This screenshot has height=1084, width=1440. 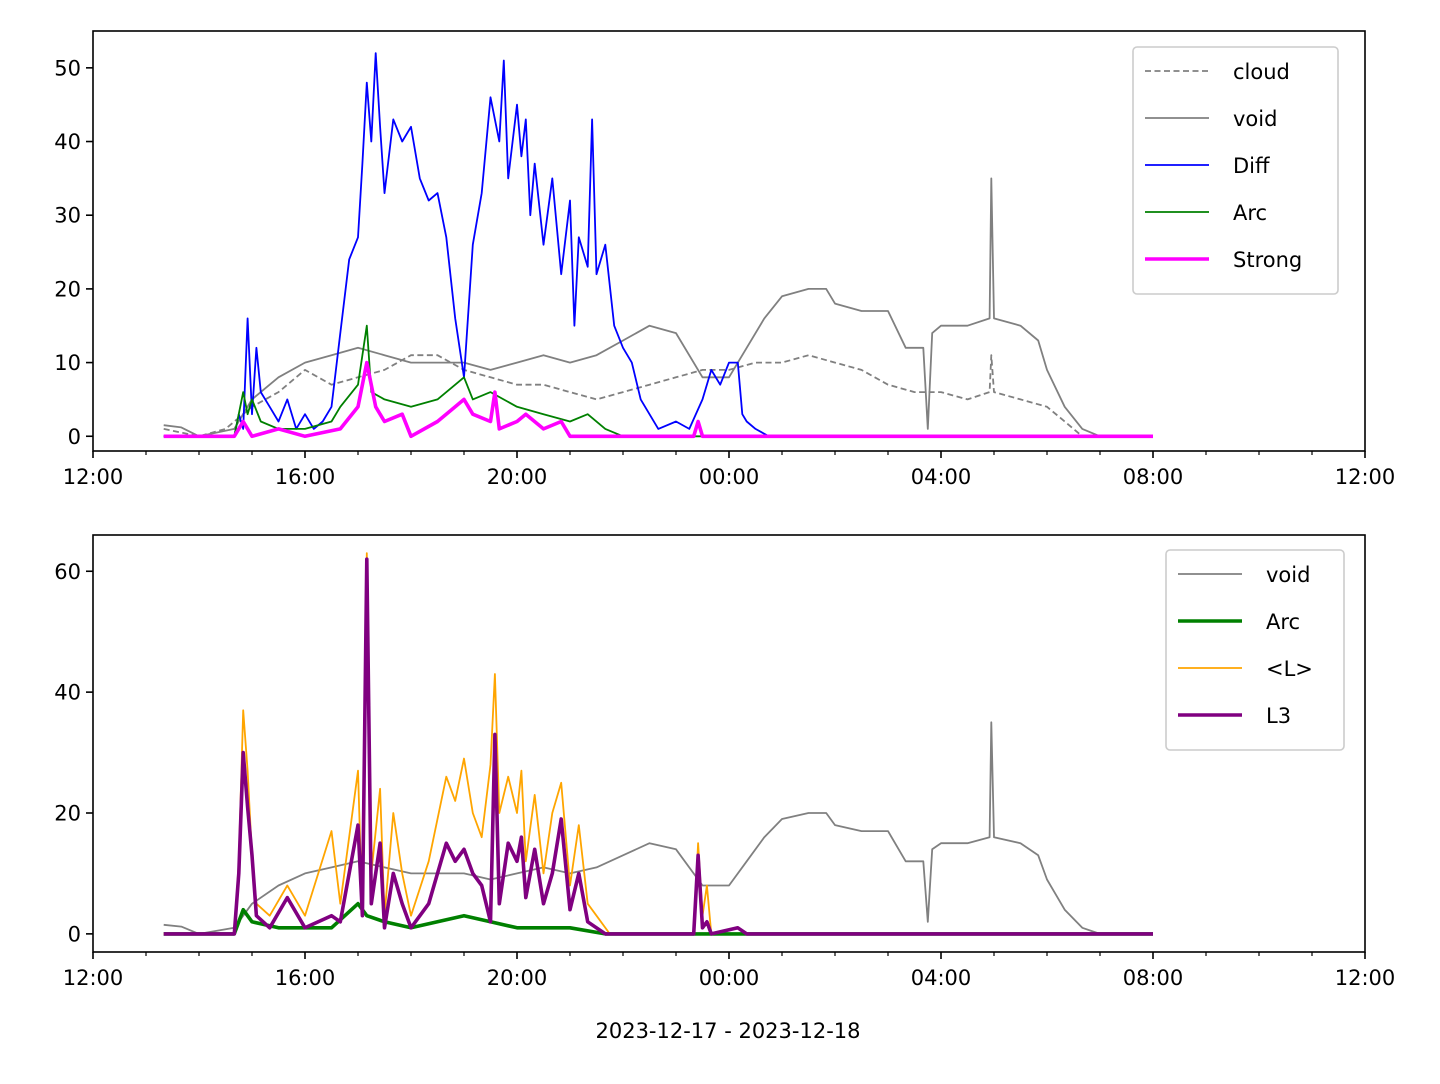 I want to click on y-tick-label: 30, so click(x=67, y=216).